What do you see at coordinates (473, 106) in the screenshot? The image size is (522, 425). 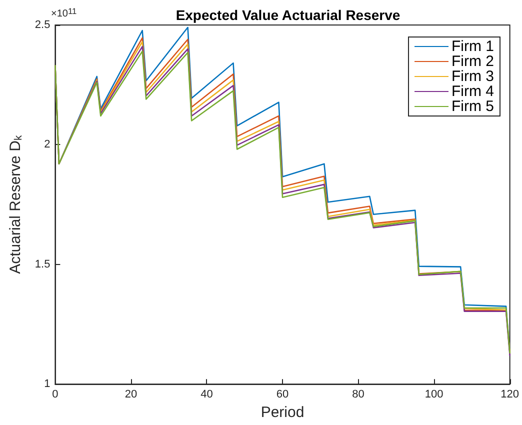 I see `legend-label: Firm 5` at bounding box center [473, 106].